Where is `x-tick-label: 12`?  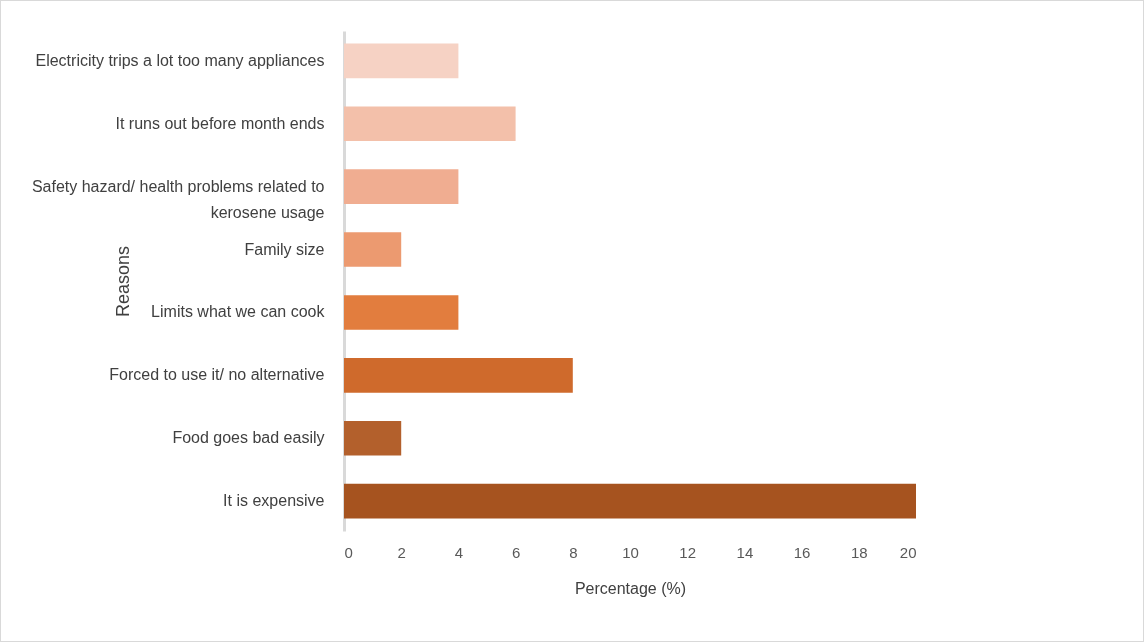 x-tick-label: 12 is located at coordinates (688, 552).